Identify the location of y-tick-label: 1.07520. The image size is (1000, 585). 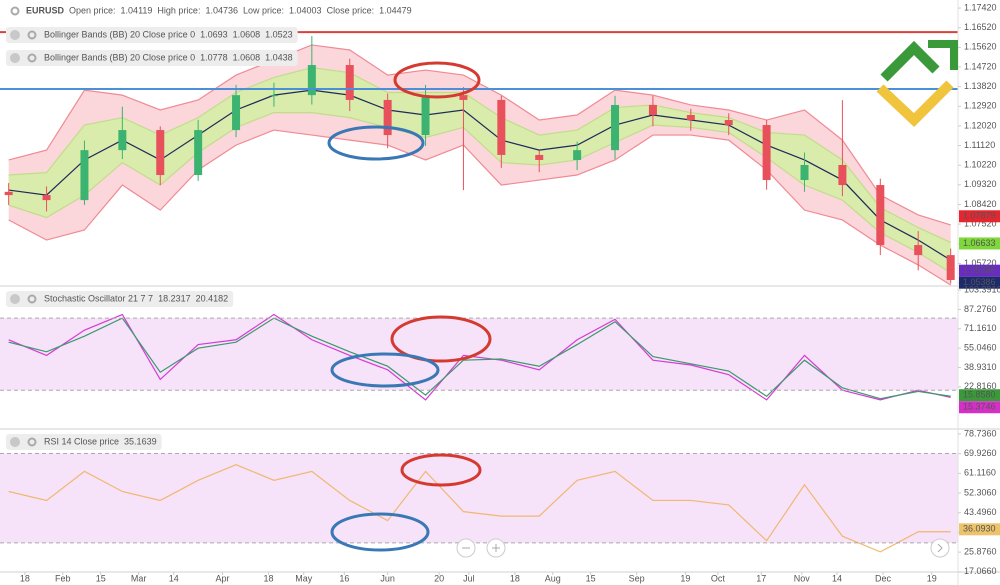
(980, 223).